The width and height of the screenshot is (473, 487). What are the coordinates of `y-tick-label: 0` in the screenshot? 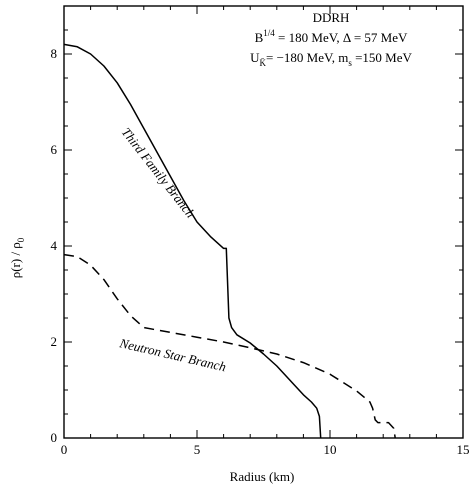 It's located at (54, 437).